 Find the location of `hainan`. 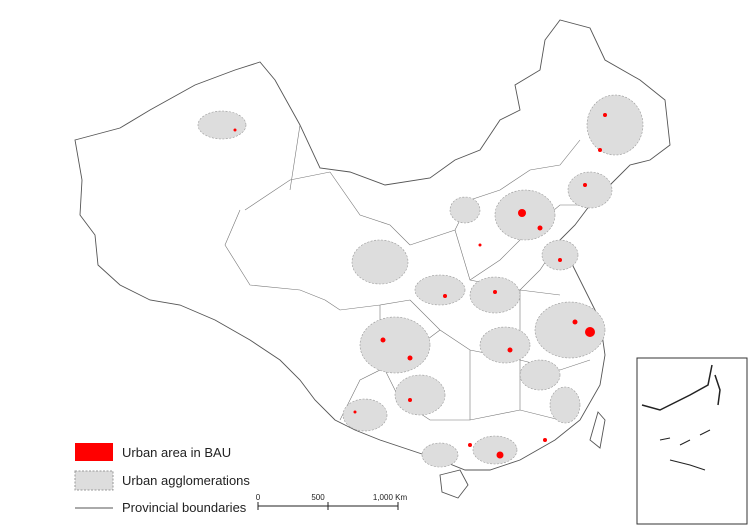

hainan is located at coordinates (454, 484).